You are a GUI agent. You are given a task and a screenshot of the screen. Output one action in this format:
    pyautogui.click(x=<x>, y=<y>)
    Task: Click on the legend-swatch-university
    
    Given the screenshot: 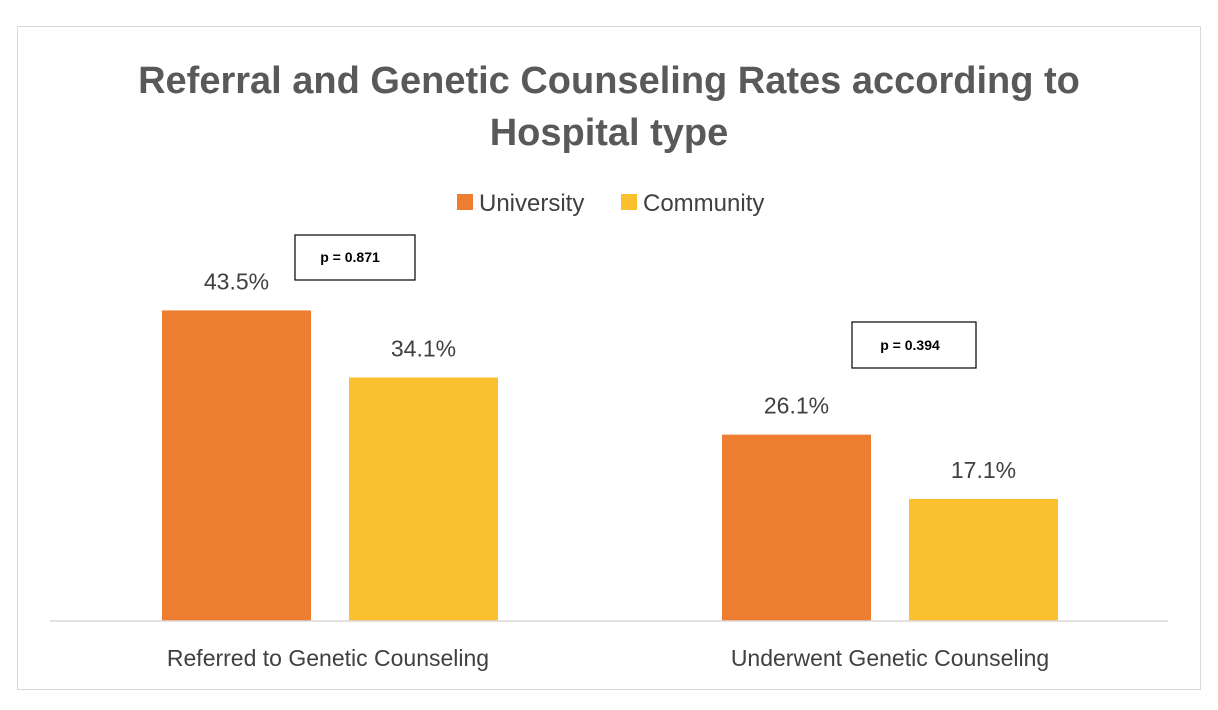 What is the action you would take?
    pyautogui.click(x=465, y=202)
    